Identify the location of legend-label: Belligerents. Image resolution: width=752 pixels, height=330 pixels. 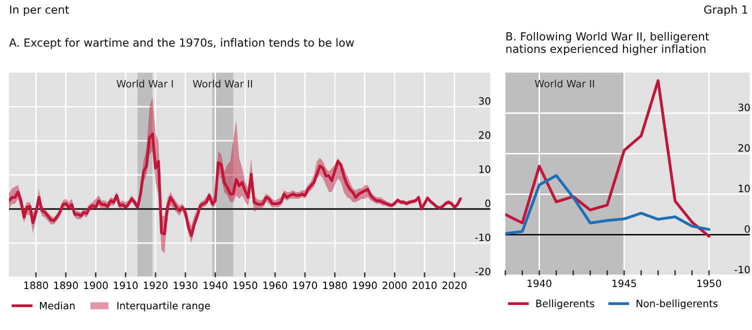
(565, 304).